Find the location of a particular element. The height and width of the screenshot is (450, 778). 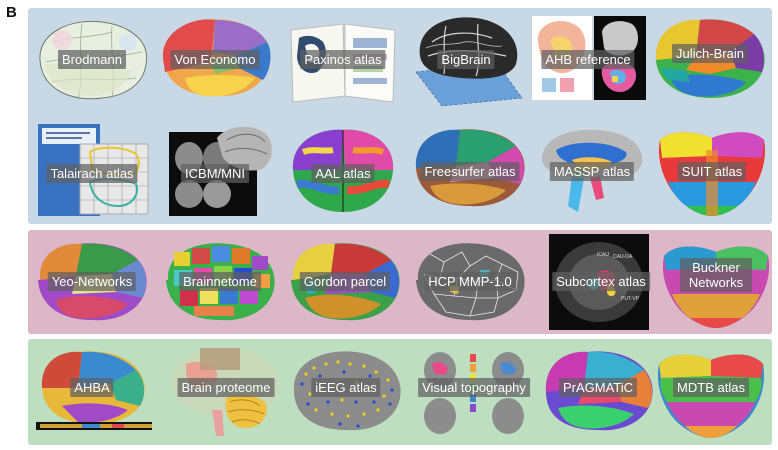

bigbrain-tile: BigBrain is located at coordinates (466, 60).